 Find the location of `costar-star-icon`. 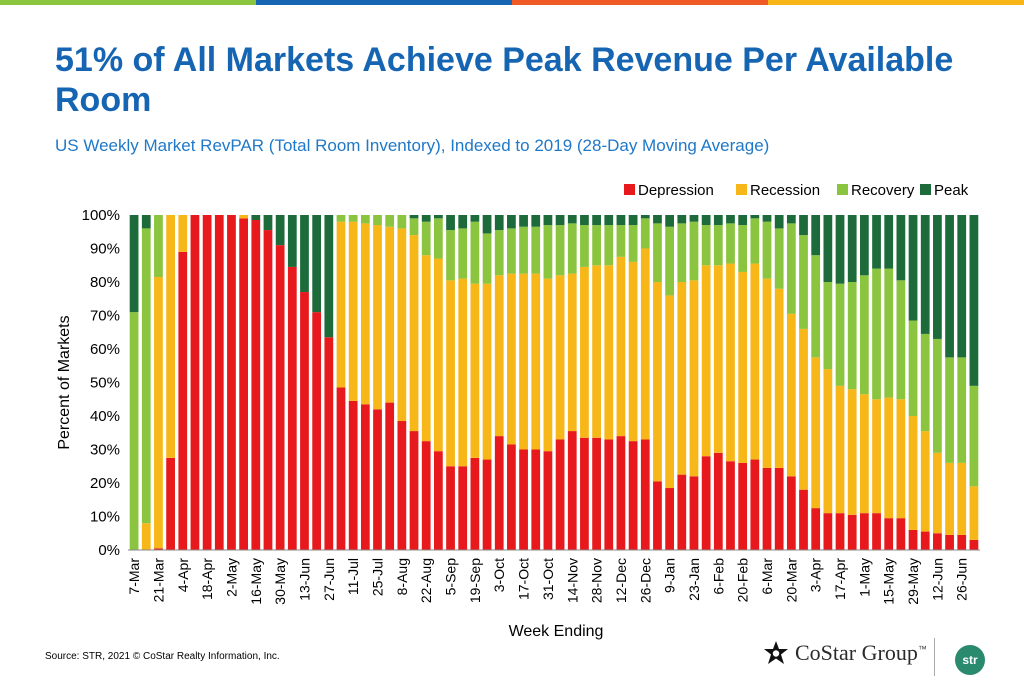

costar-star-icon is located at coordinates (776, 652).